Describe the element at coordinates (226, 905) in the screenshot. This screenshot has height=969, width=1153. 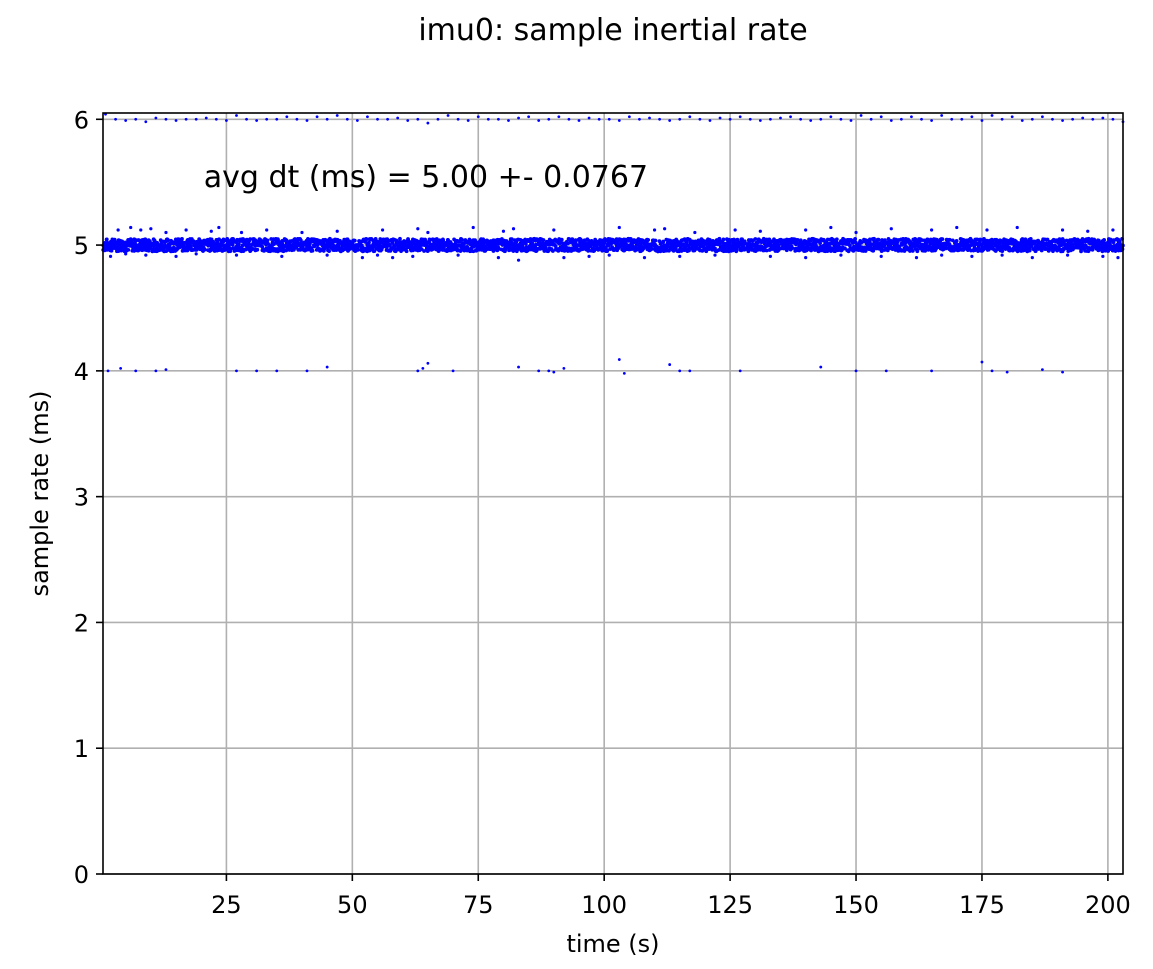
I see `x-tick-label: 25` at that location.